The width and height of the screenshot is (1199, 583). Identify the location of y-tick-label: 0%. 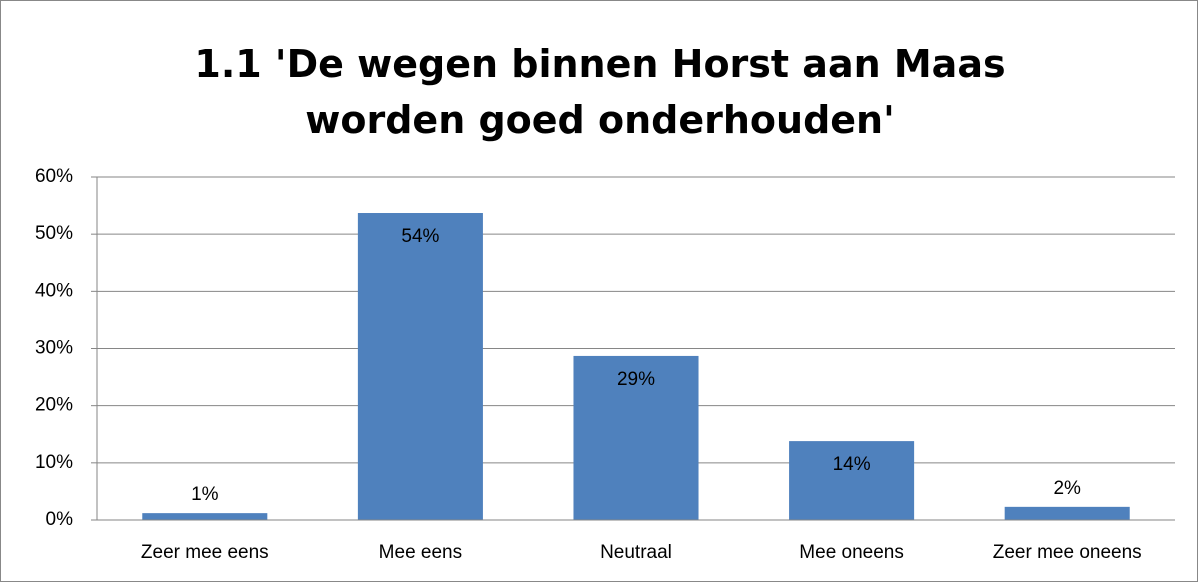
(60, 519).